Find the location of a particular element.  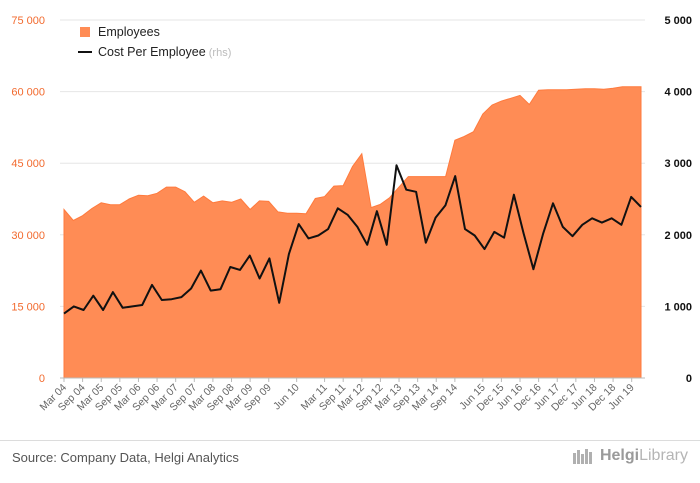

legend-suffix: (rhs) is located at coordinates (219, 53).